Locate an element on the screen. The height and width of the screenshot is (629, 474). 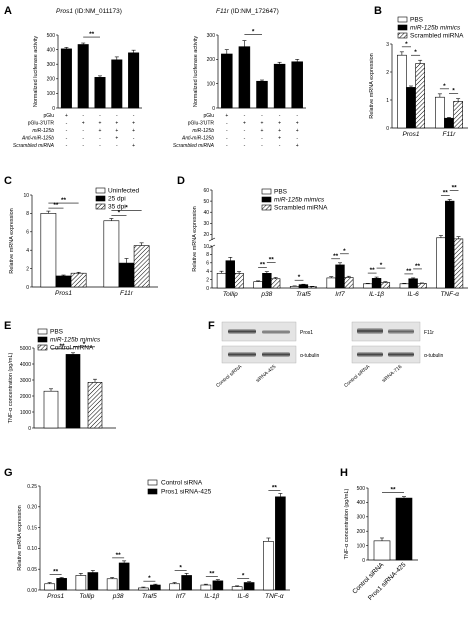
panel-d-sig-2-label: * is located at coordinates (299, 277).